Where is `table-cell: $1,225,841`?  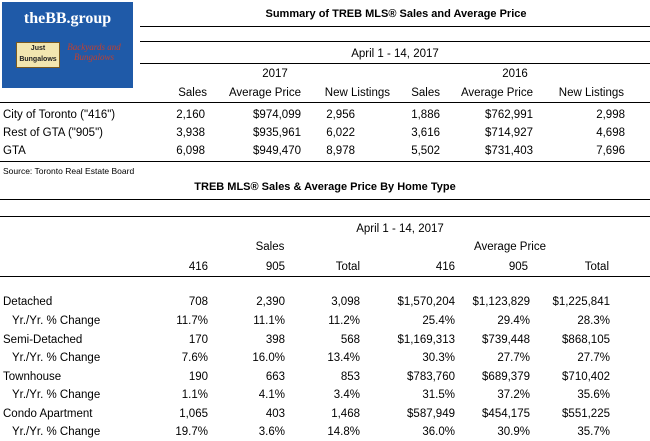
table-cell: $1,225,841 is located at coordinates (581, 302).